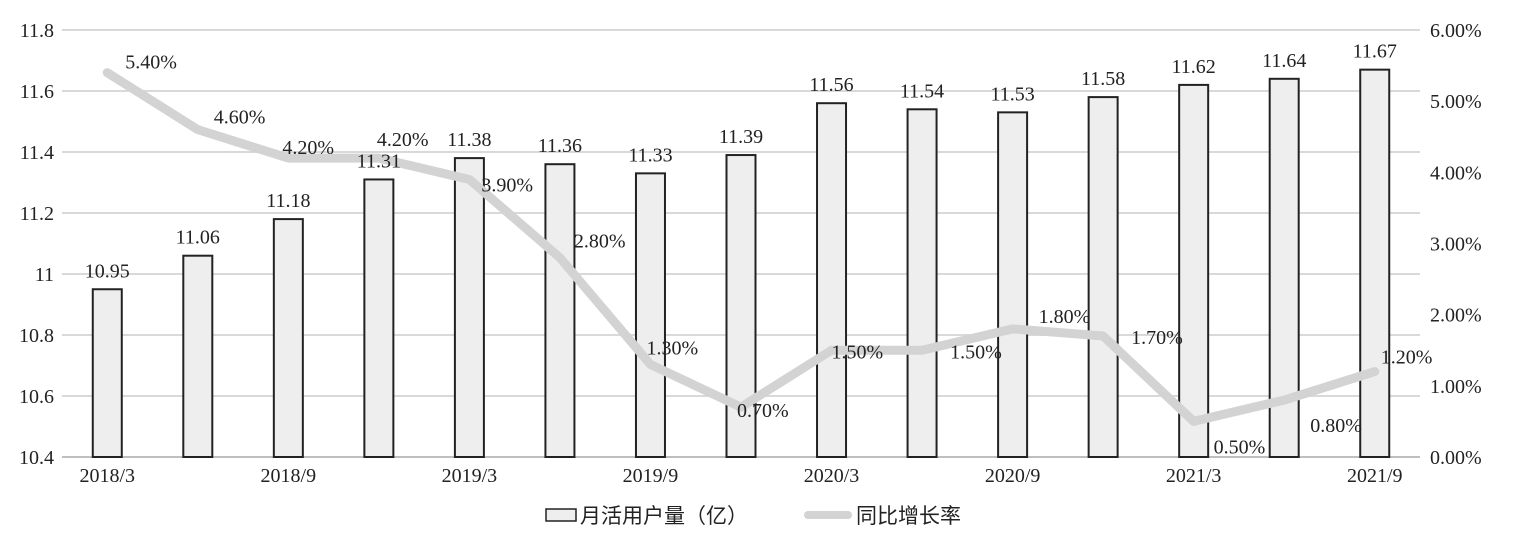  I want to click on bar-value-label: 11.33, so click(650, 155).